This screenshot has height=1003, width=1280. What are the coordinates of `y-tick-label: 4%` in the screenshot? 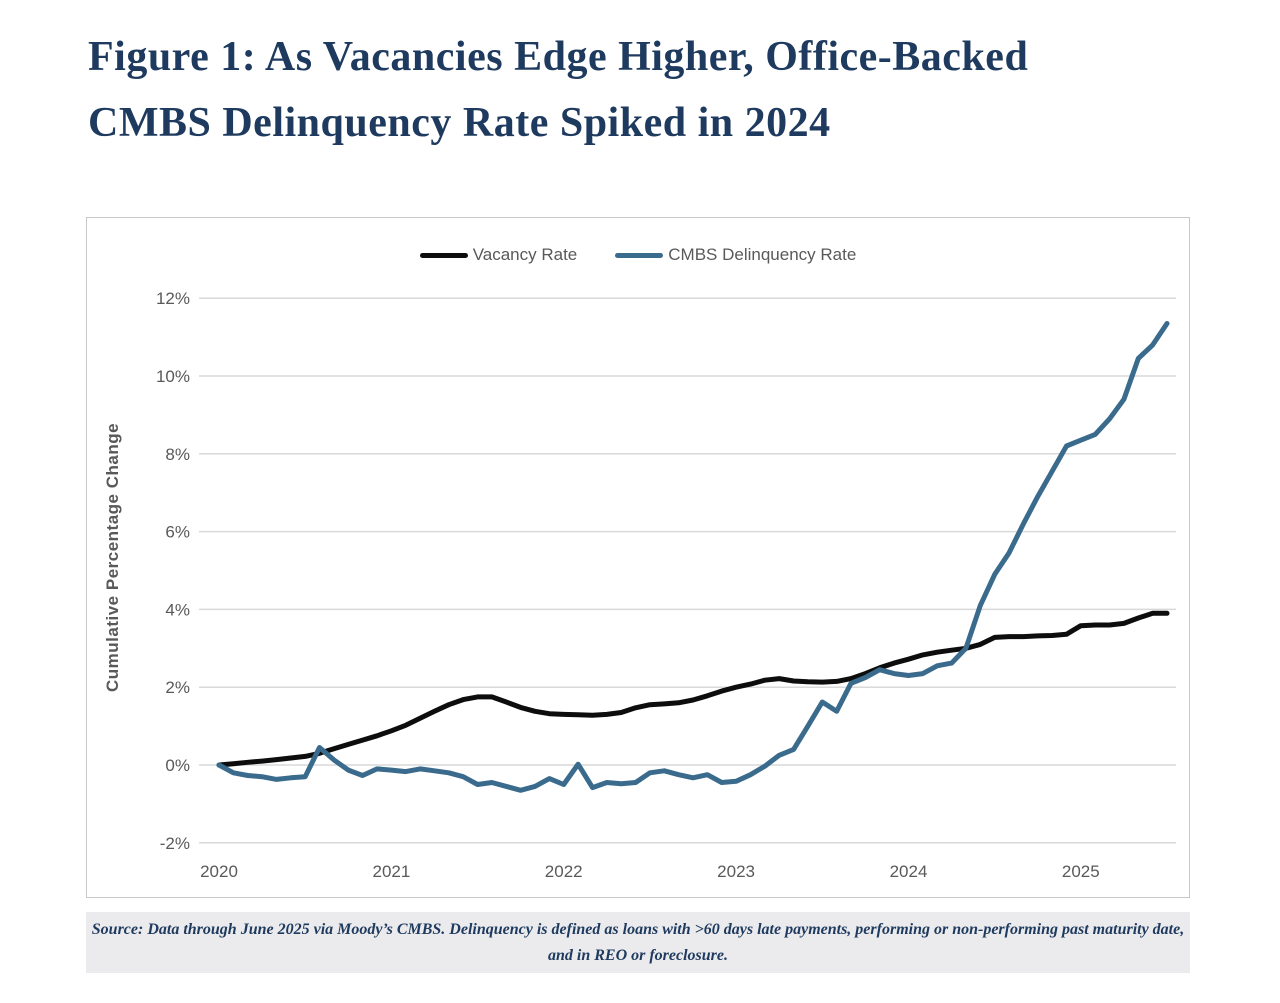 It's located at (177, 609).